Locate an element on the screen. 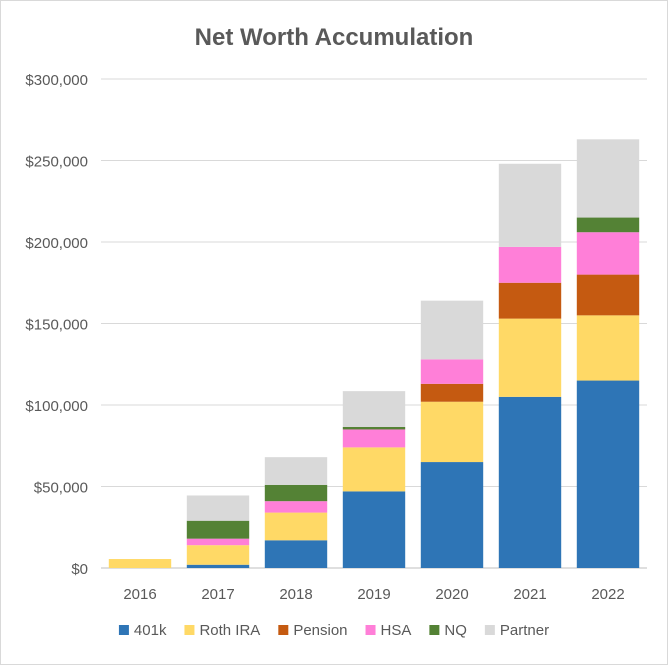 The width and height of the screenshot is (668, 669). x-tick-label: 2017 is located at coordinates (217, 594).